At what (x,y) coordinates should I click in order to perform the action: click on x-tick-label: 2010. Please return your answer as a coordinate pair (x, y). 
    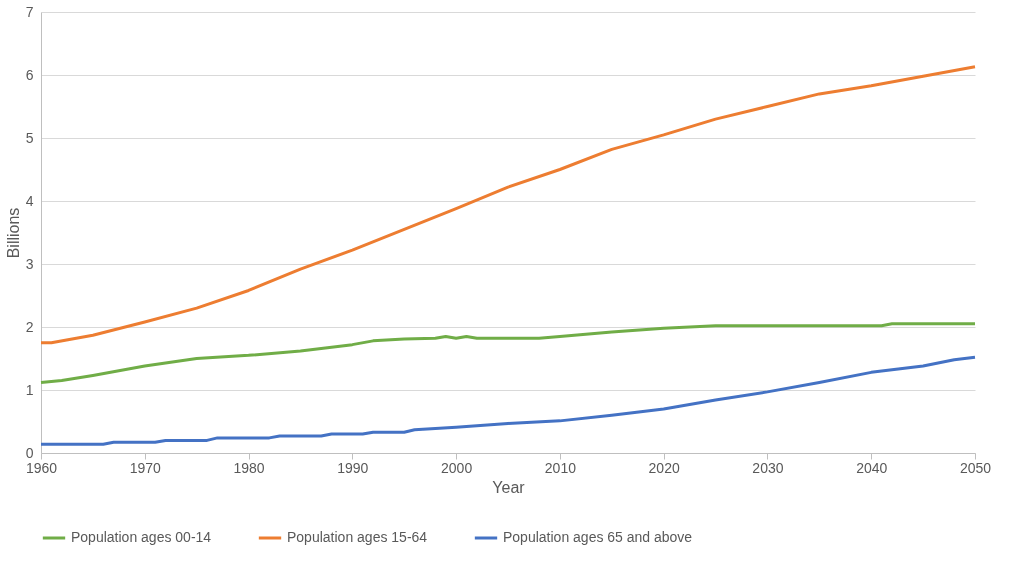
    Looking at the image, I should click on (560, 467).